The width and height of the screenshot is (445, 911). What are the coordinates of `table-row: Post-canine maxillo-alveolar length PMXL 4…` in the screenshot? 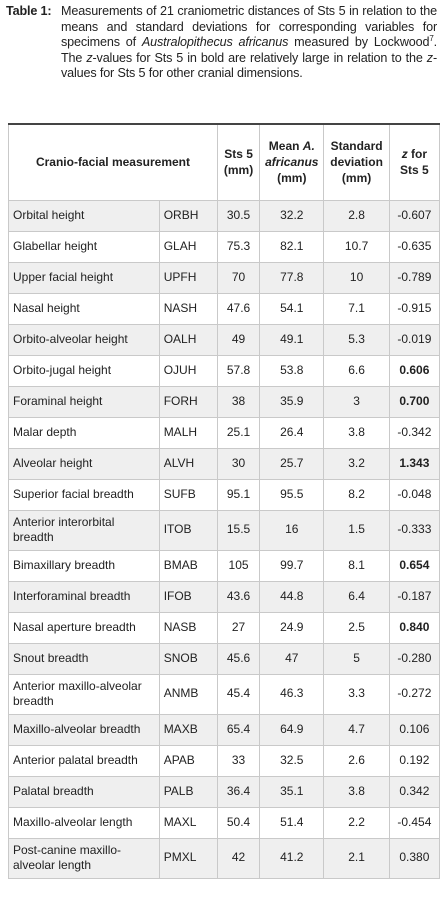 It's located at (224, 858).